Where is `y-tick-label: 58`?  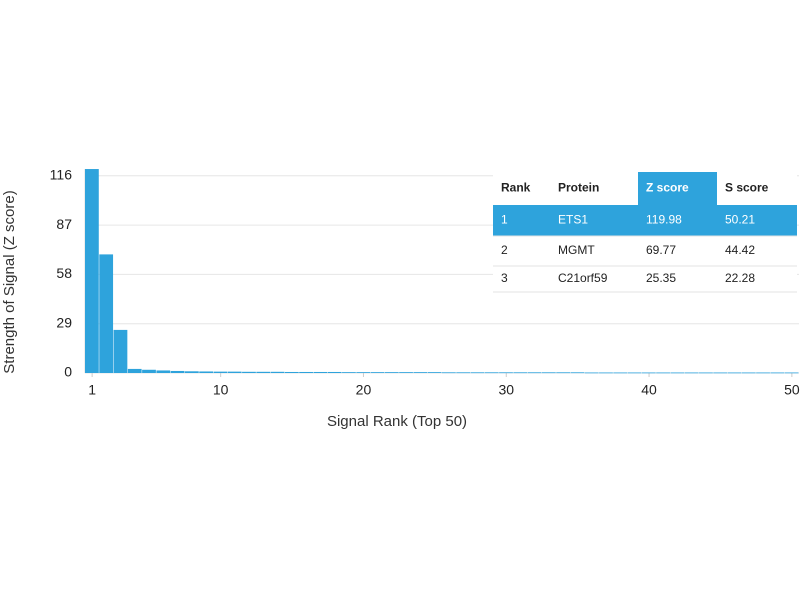
y-tick-label: 58 is located at coordinates (64, 273).